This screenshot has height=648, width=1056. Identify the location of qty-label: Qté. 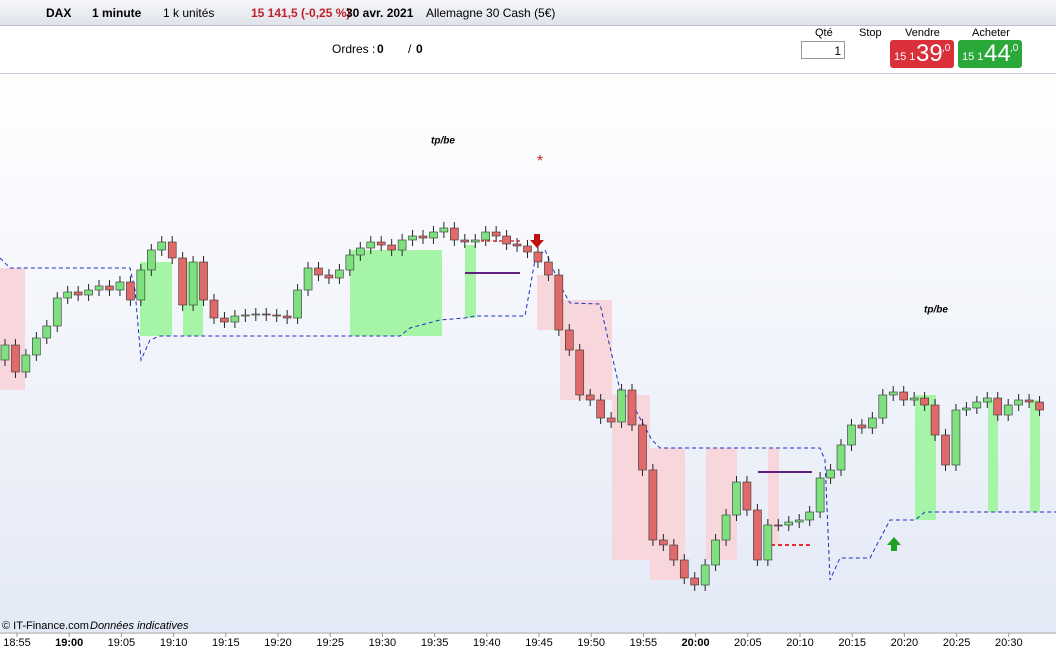
(824, 33).